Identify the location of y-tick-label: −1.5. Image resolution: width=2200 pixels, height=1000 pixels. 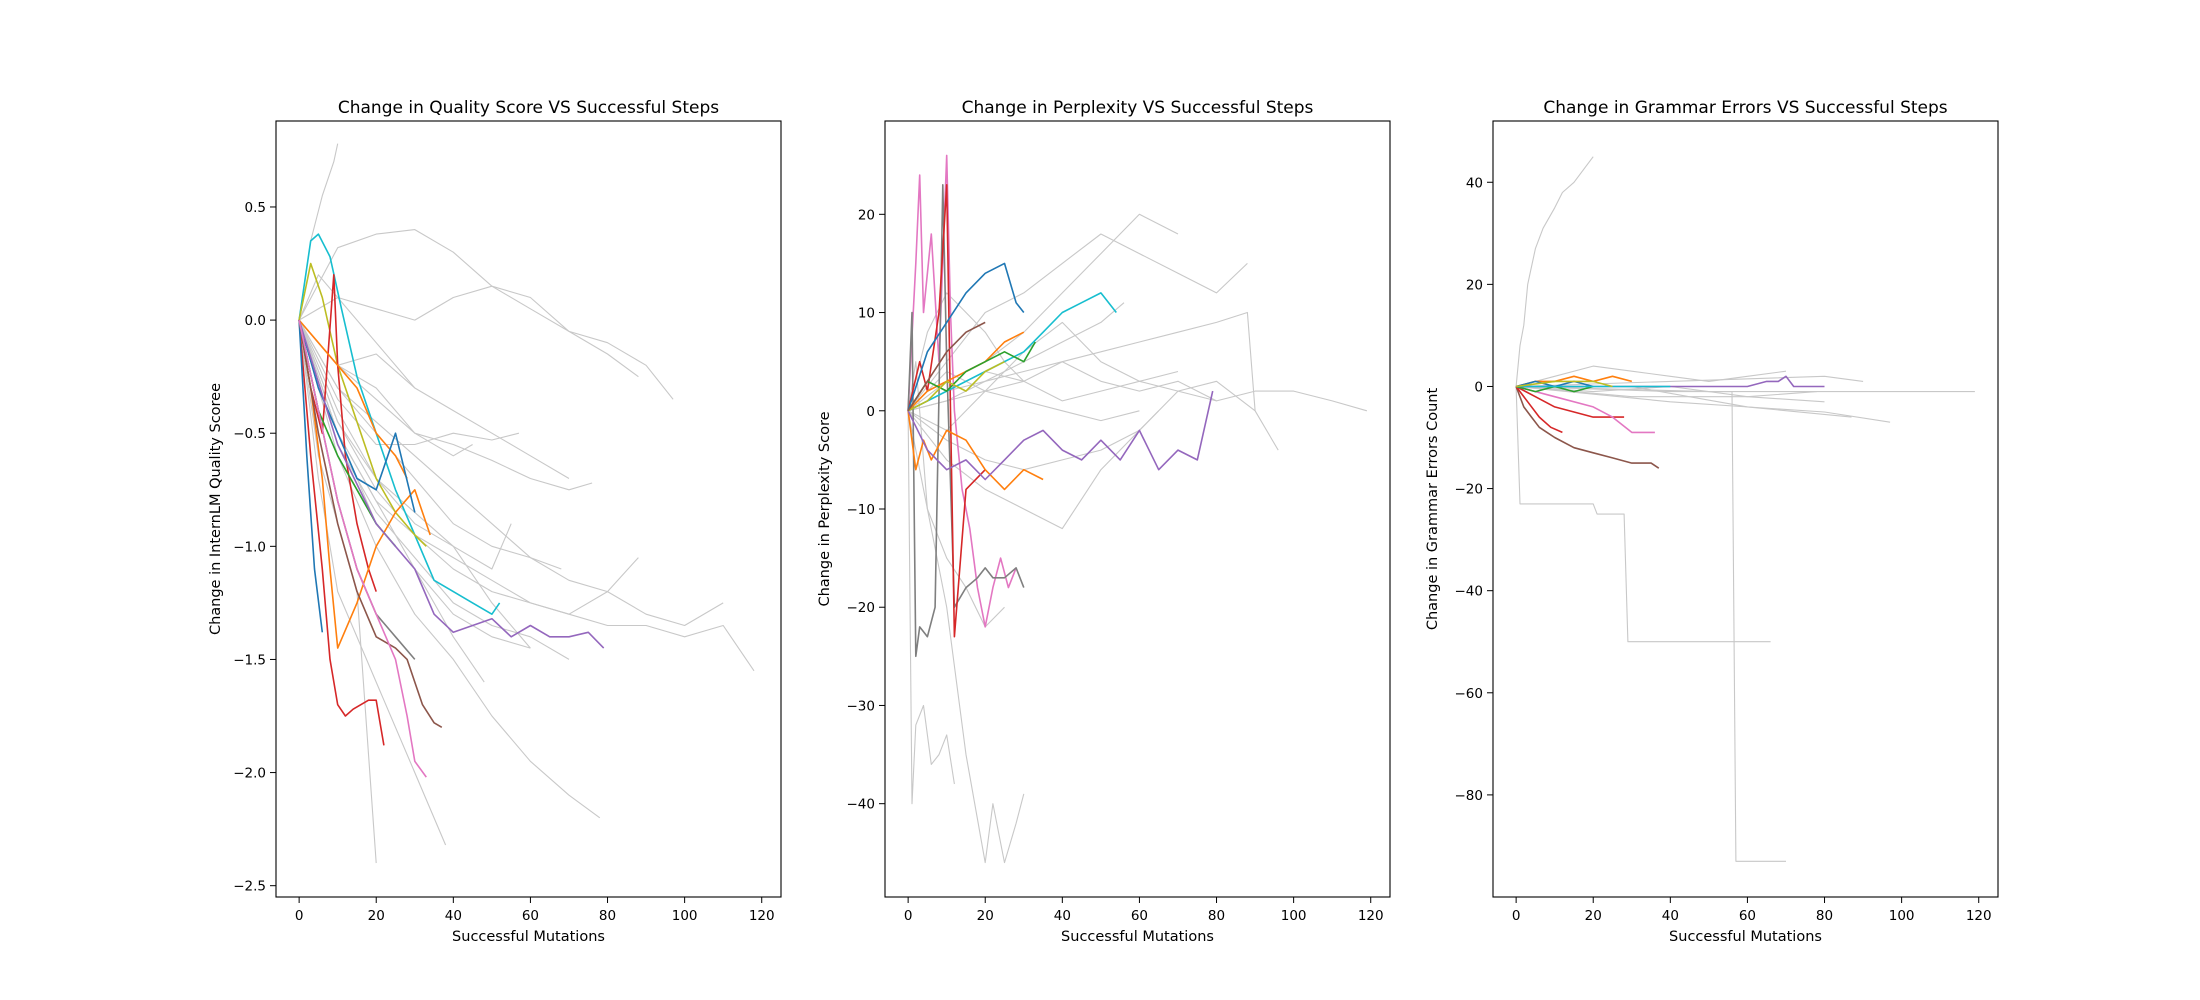
(249, 660).